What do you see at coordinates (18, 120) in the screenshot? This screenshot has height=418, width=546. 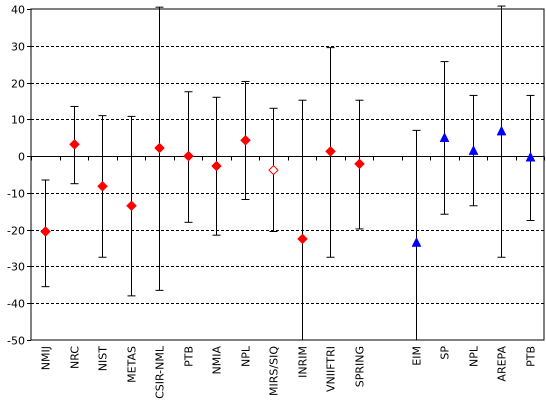 I see `y-tick-label: 10` at bounding box center [18, 120].